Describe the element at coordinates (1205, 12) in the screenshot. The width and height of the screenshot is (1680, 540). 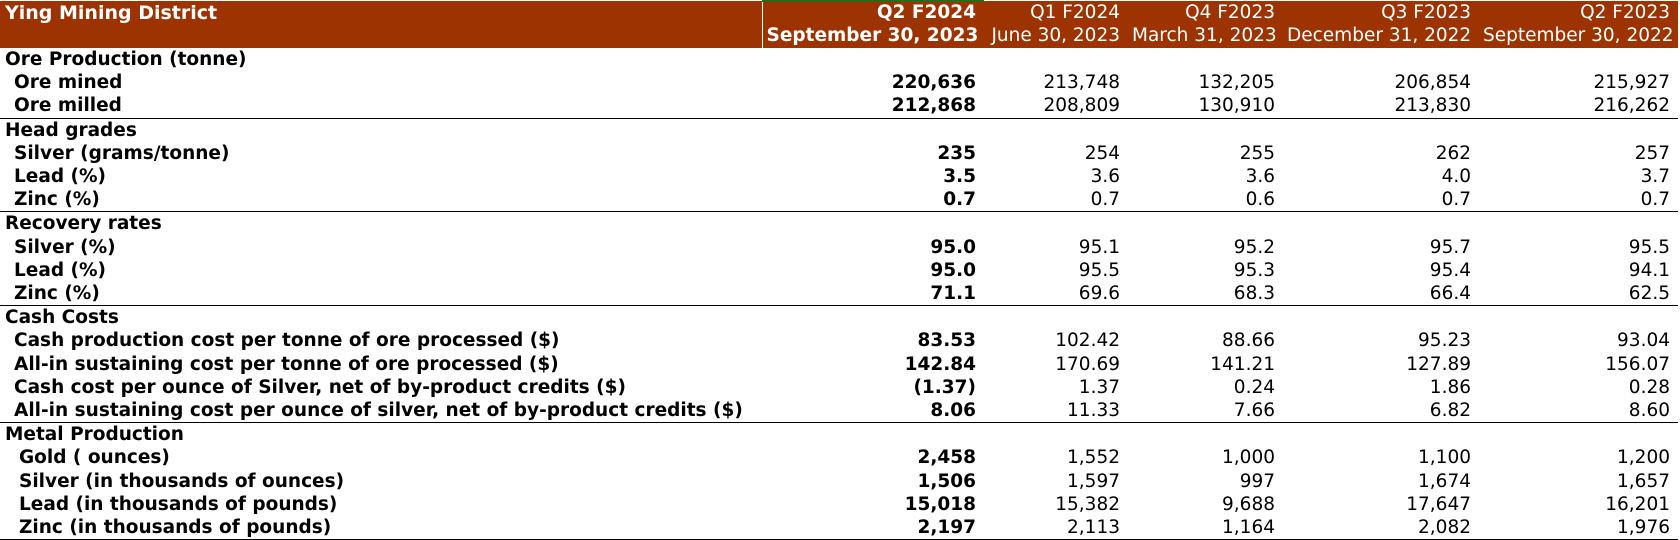
I see `period-header: Q4 F2023` at that location.